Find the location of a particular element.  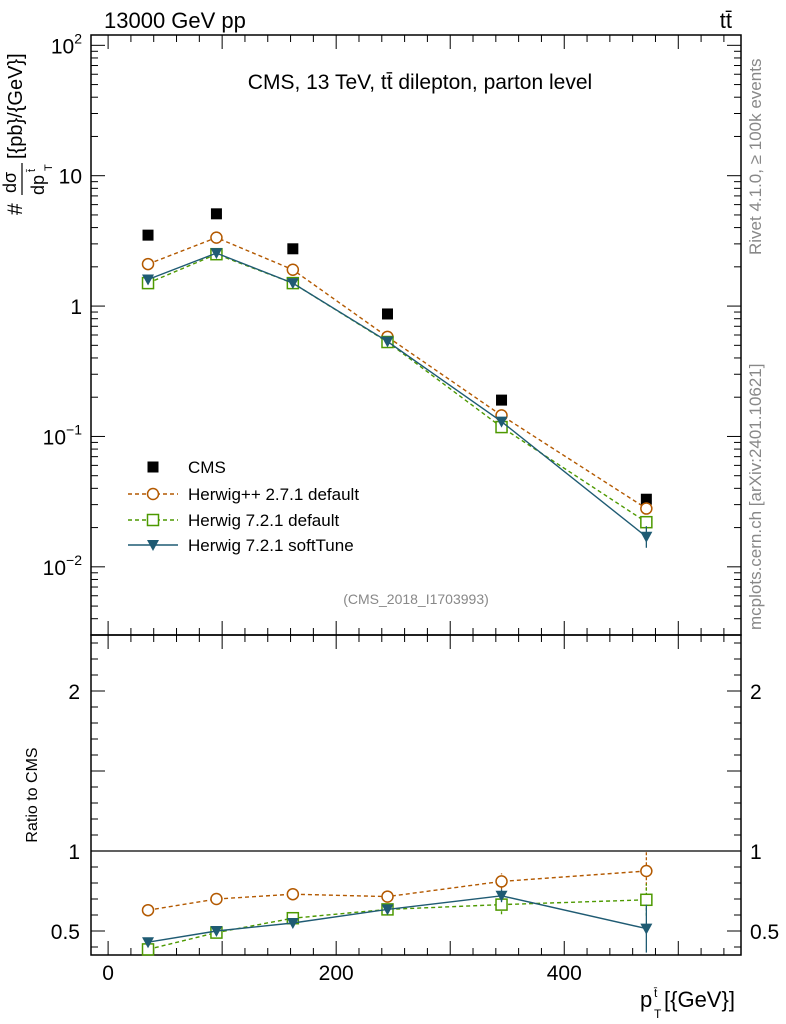

main-y-tick-label: 10⁻¹ is located at coordinates (63, 435).